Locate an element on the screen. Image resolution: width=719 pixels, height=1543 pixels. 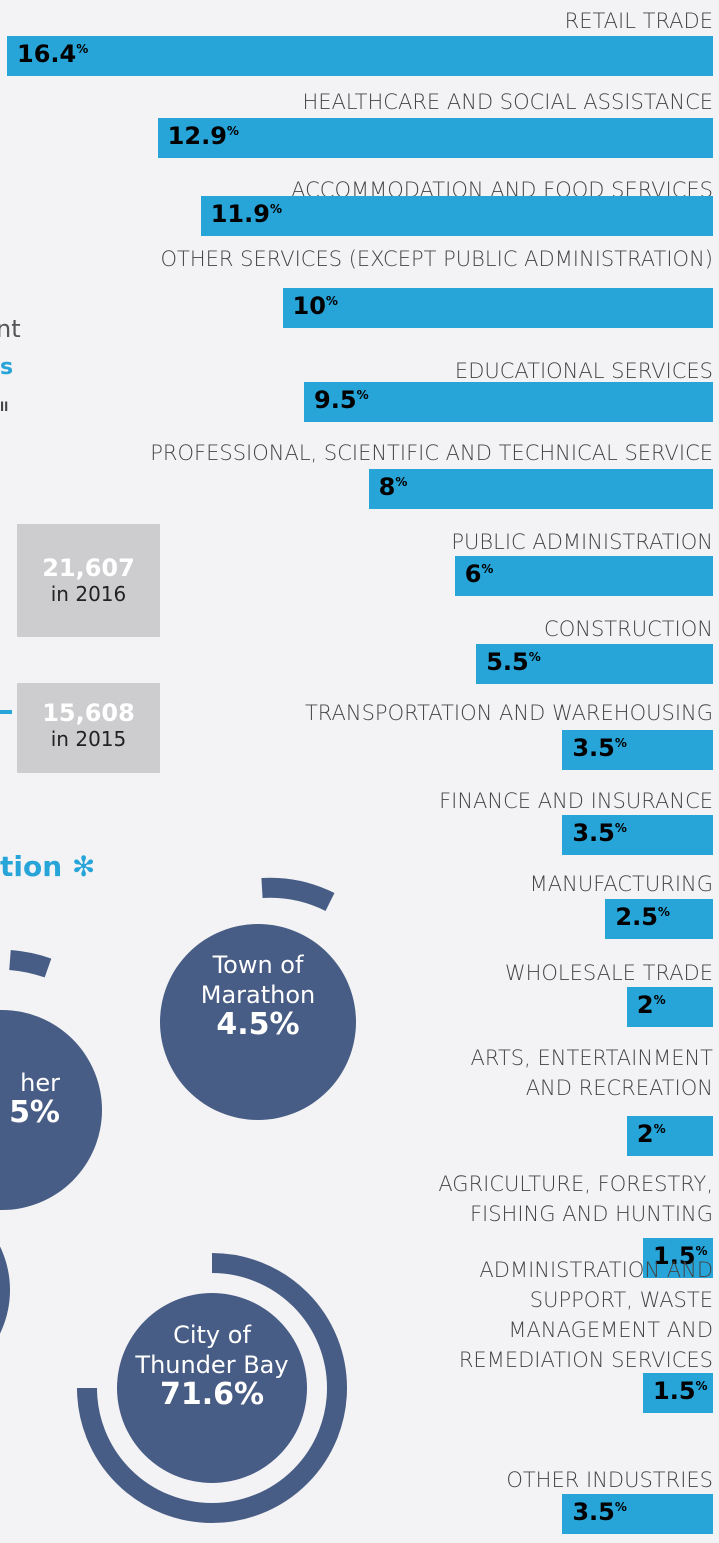
category-label: HEALTHCARE AND SOCIAL ASSISTANCE is located at coordinates (507, 102).